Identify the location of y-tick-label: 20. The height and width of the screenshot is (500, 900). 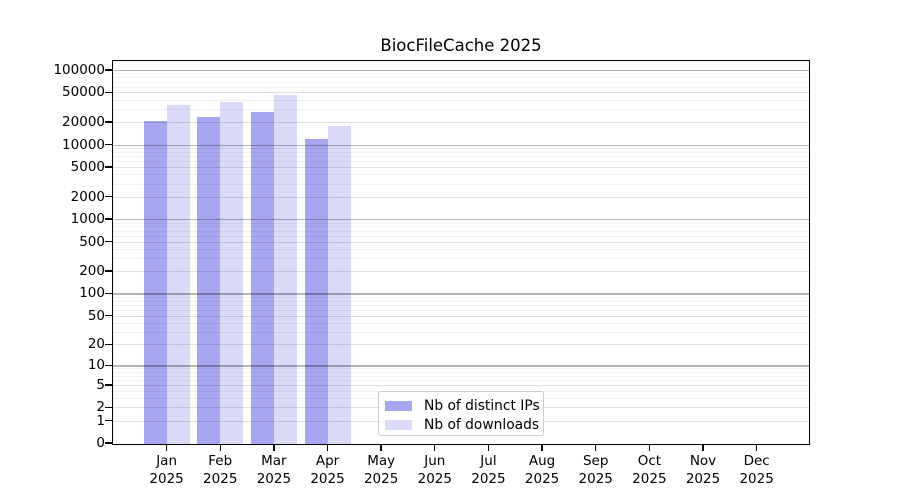
(96, 344).